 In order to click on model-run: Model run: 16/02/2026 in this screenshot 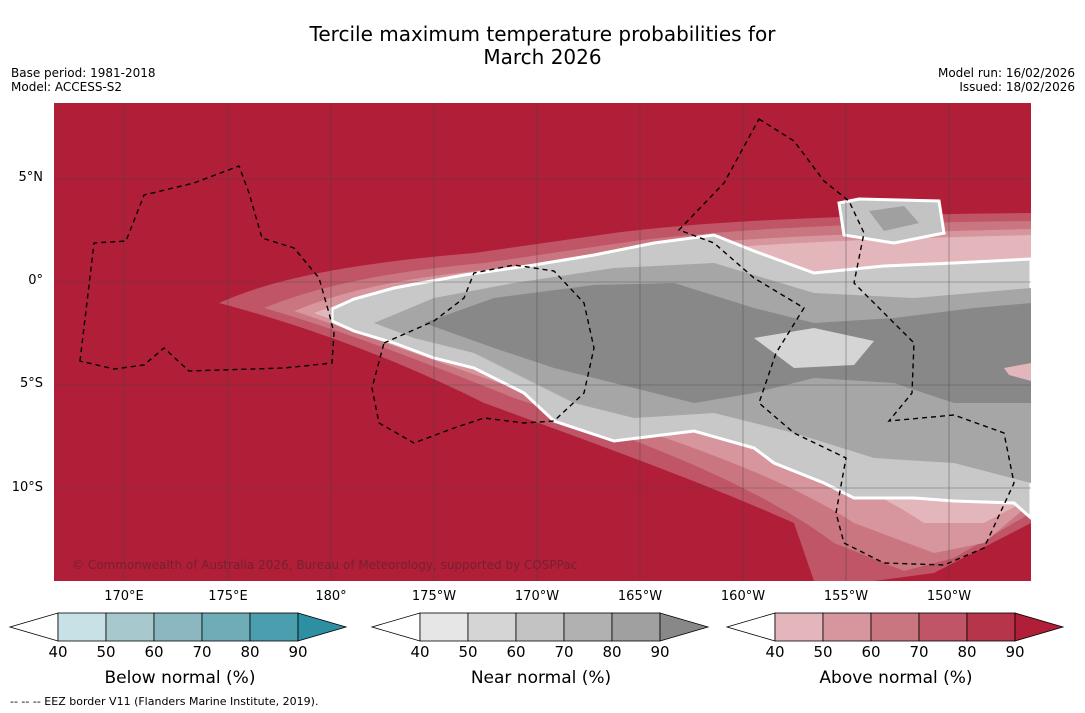, I will do `click(1006, 73)`.